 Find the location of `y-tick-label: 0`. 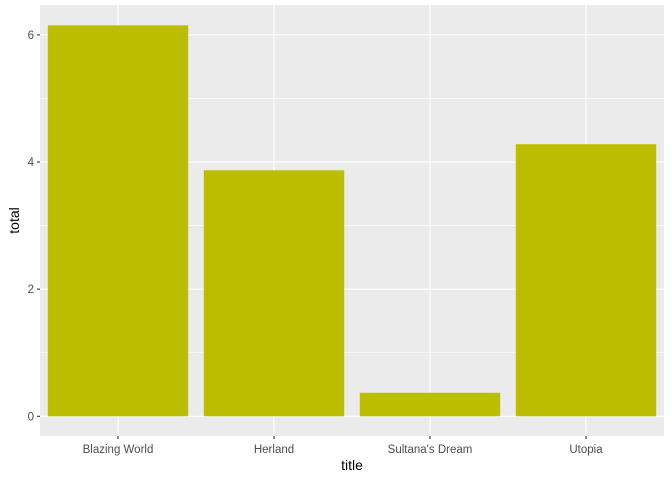

y-tick-label: 0 is located at coordinates (31, 417).